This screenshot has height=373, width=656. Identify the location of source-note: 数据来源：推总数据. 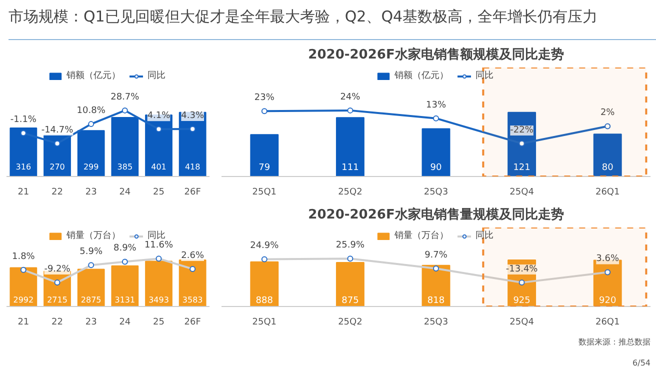
(614, 342).